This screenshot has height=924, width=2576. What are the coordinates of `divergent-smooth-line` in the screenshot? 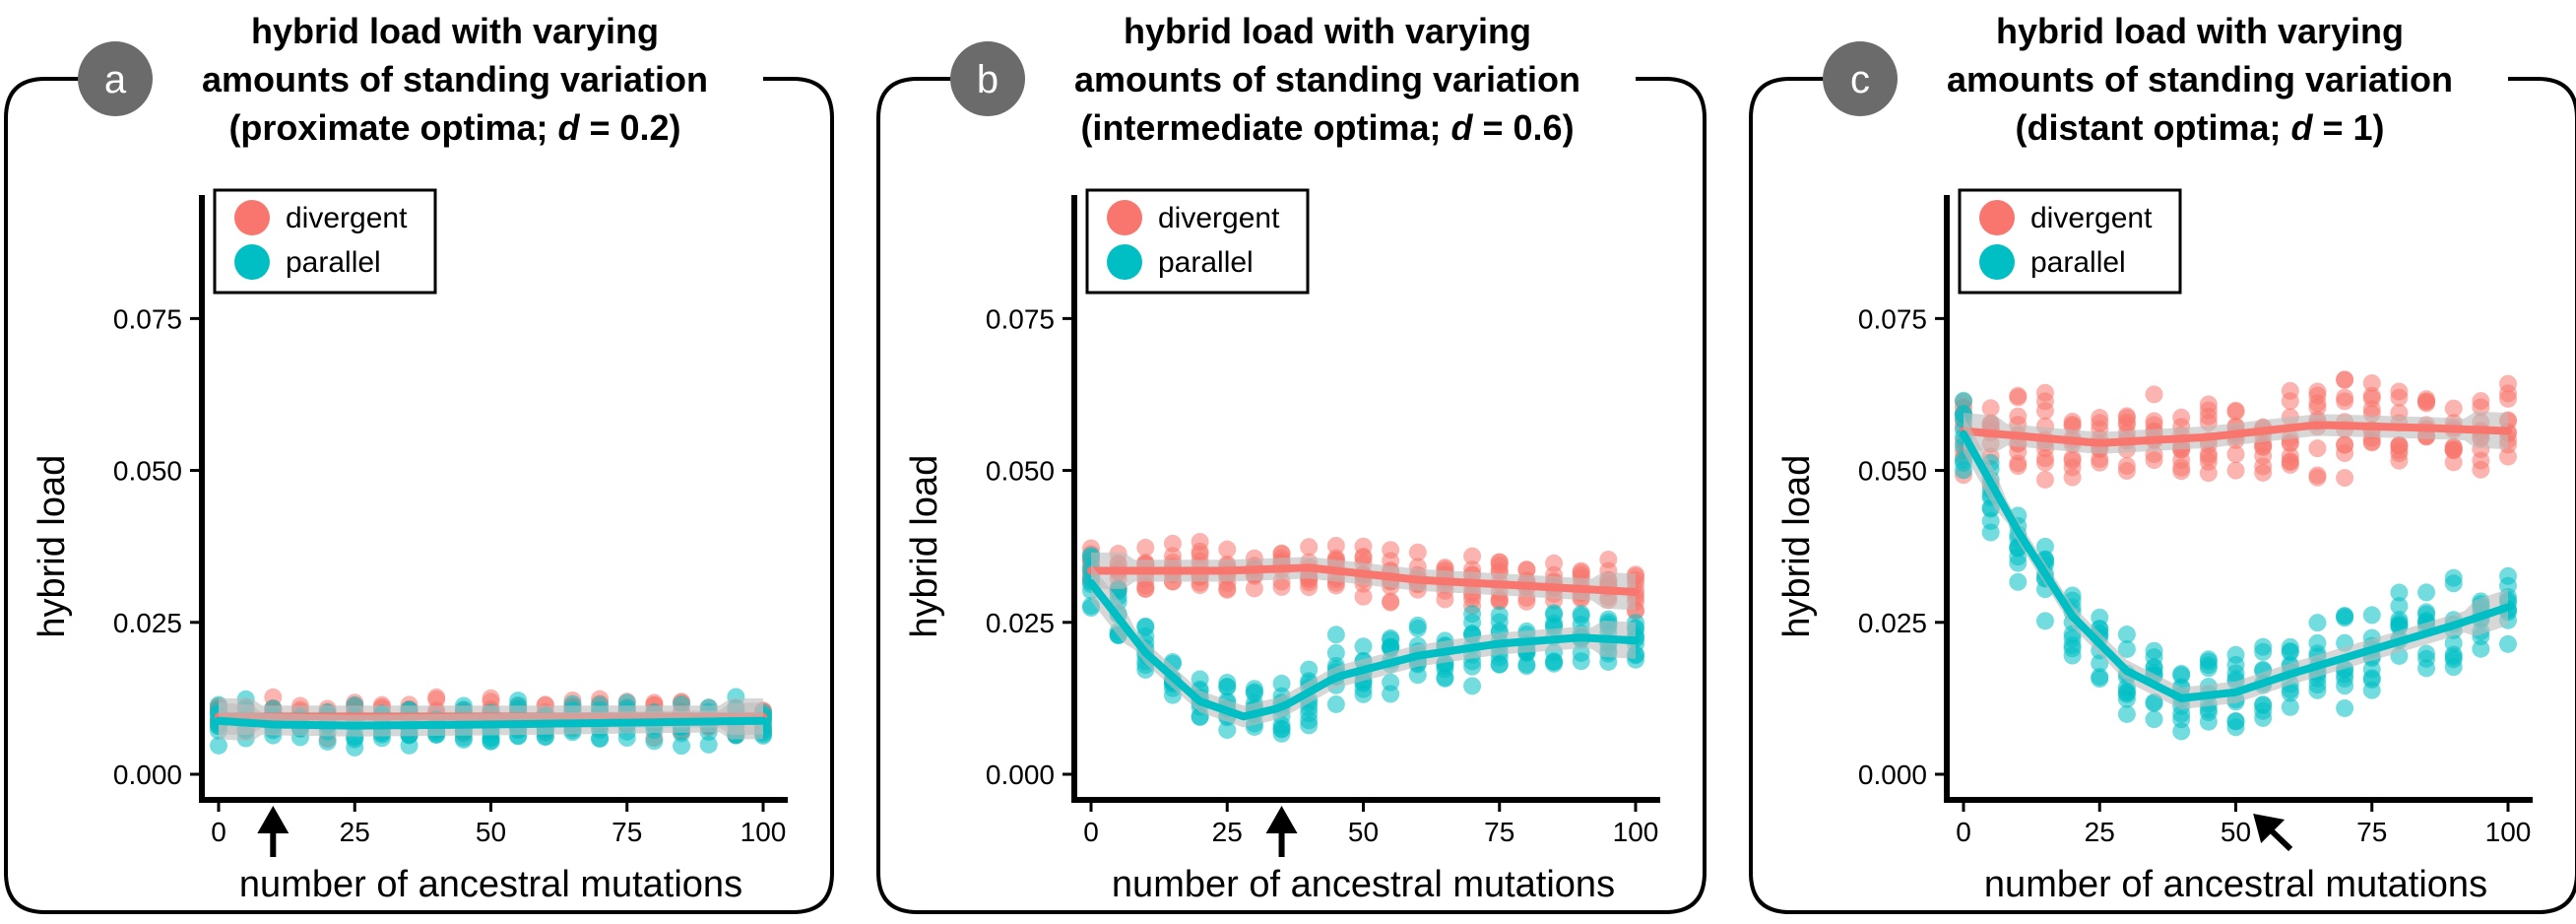 It's located at (1363, 579).